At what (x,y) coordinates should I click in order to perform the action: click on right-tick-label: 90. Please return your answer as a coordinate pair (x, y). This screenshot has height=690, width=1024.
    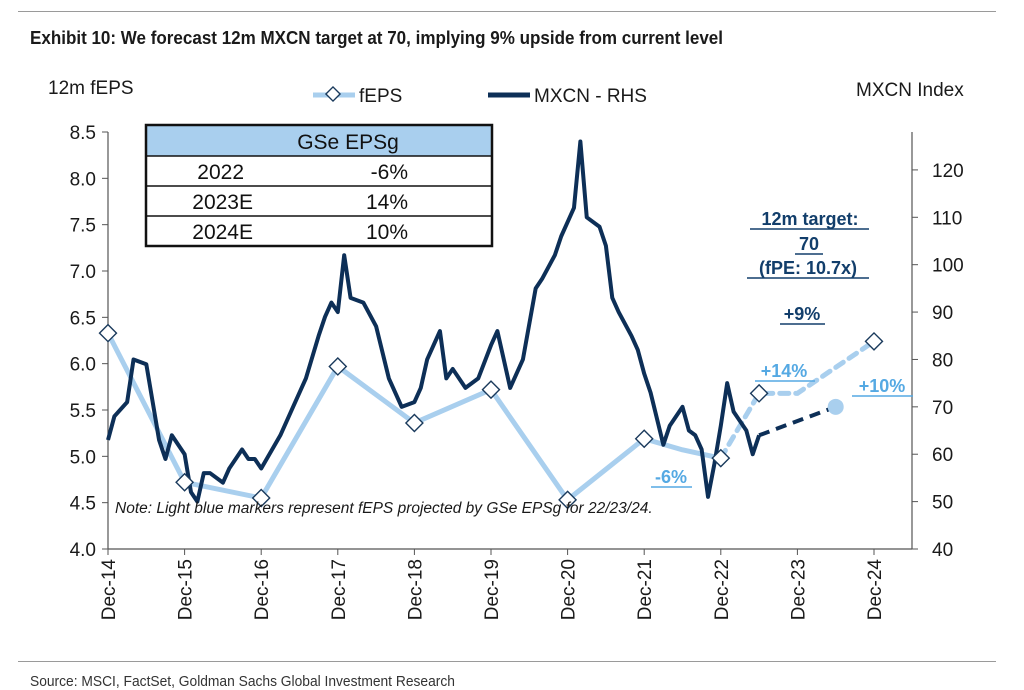
    Looking at the image, I should click on (942, 313).